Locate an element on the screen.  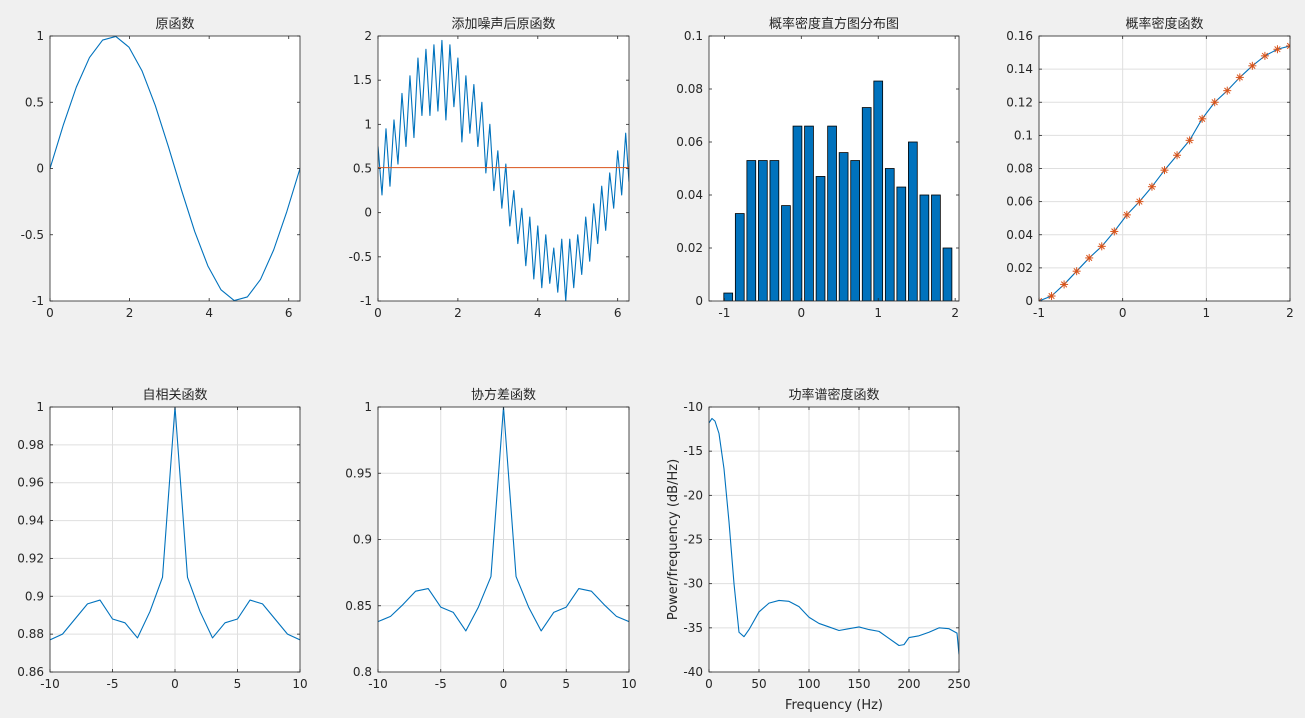
y-tick-label: -25 is located at coordinates (693, 540).